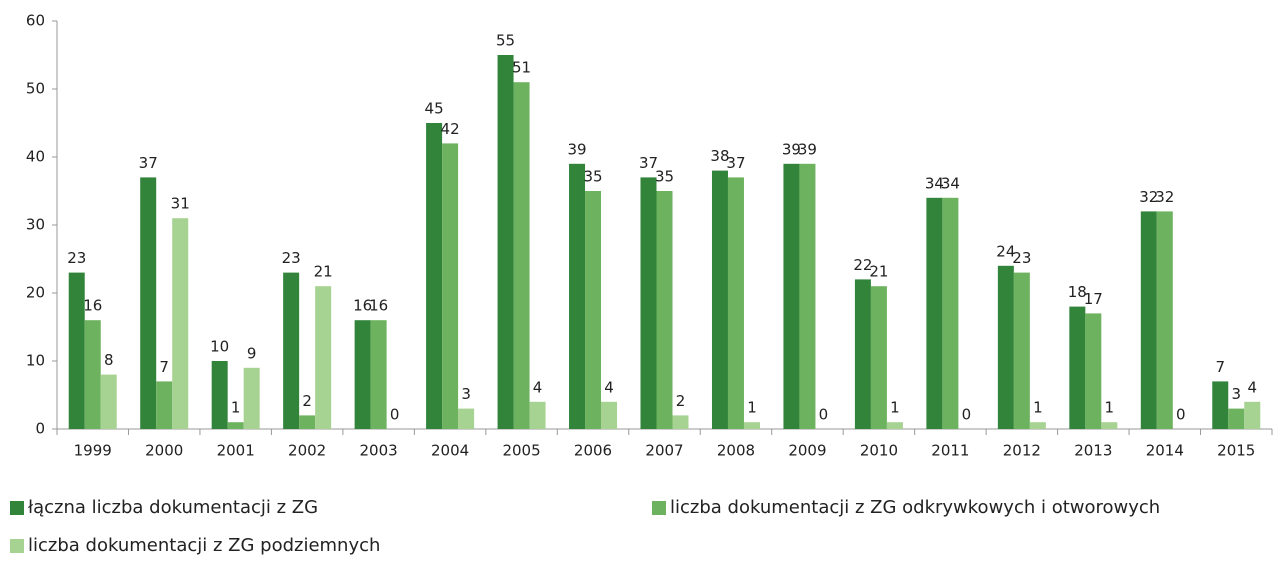  What do you see at coordinates (93, 451) in the screenshot?
I see `x-tick-label: 1999` at bounding box center [93, 451].